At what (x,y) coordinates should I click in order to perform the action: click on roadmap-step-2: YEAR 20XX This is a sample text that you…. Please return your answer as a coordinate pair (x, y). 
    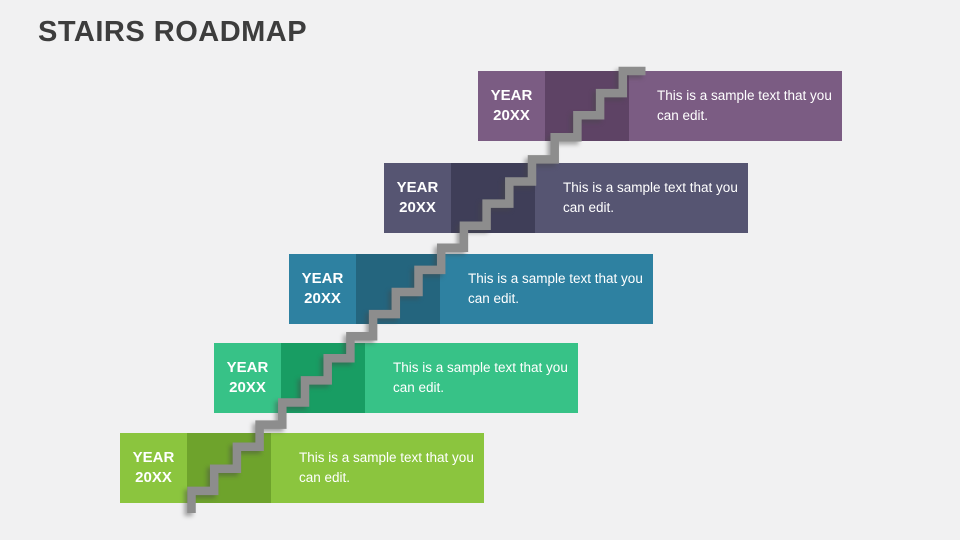
    Looking at the image, I should click on (396, 378).